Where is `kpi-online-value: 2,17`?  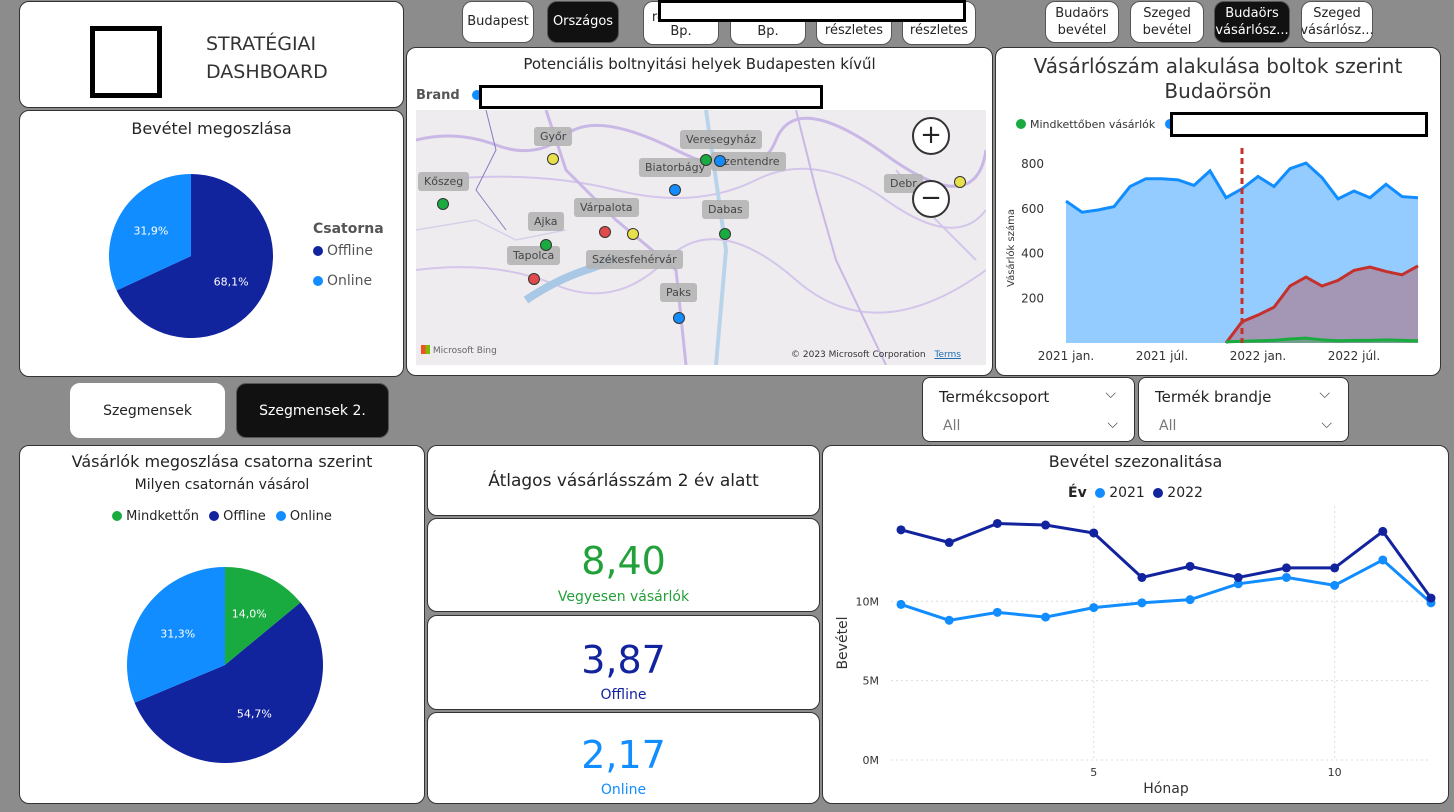 kpi-online-value: 2,17 is located at coordinates (623, 755).